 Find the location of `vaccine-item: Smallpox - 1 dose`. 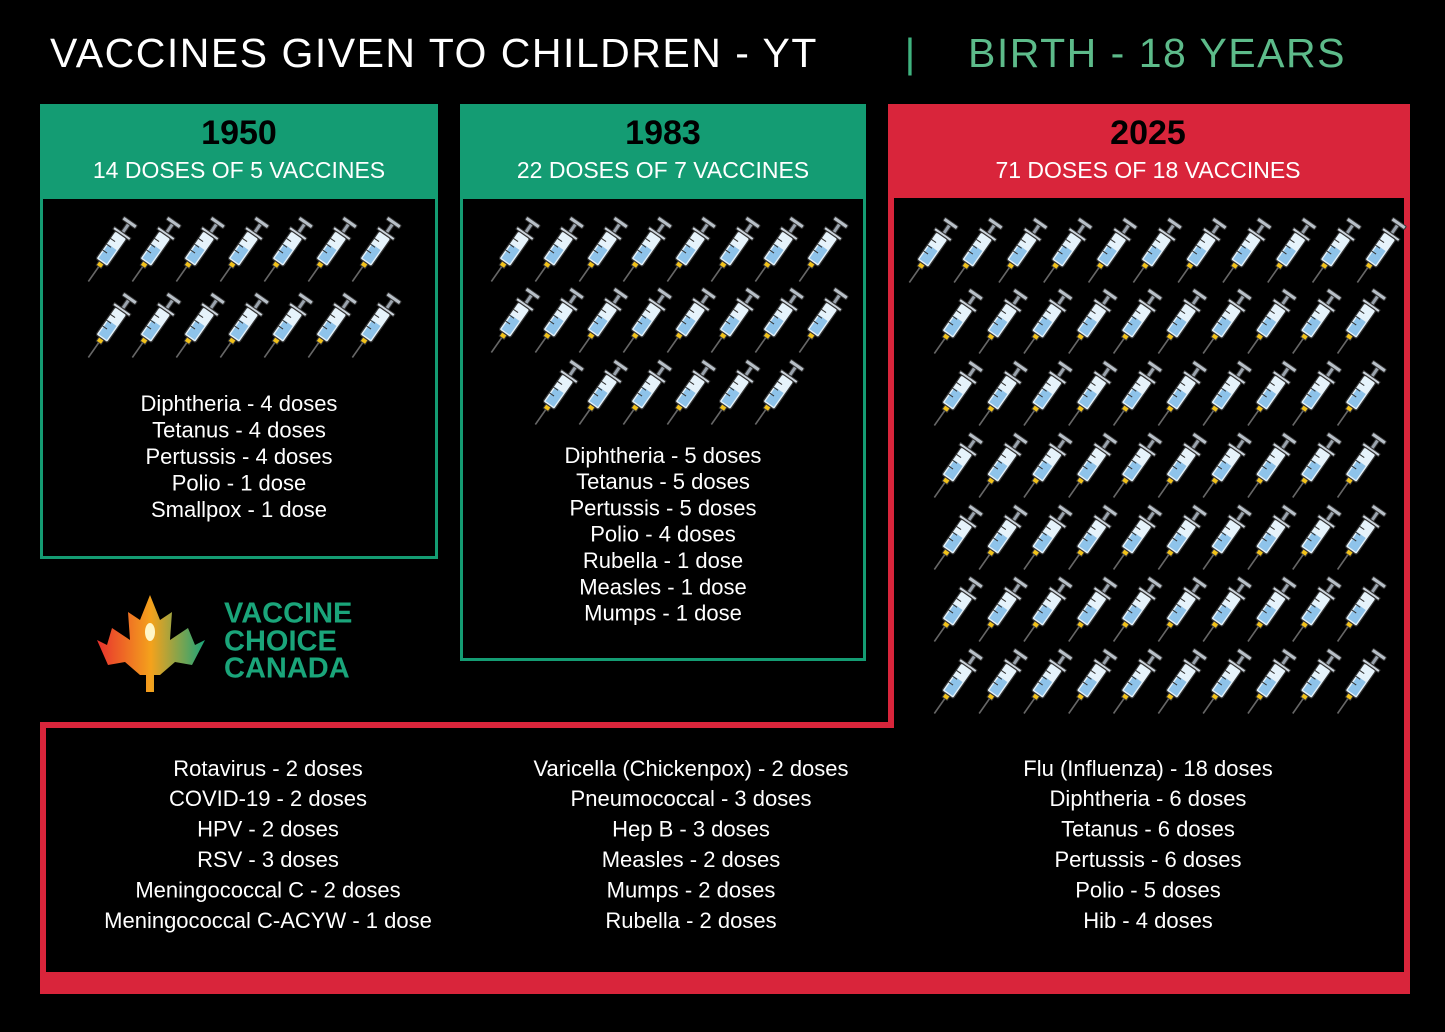

vaccine-item: Smallpox - 1 dose is located at coordinates (239, 509).